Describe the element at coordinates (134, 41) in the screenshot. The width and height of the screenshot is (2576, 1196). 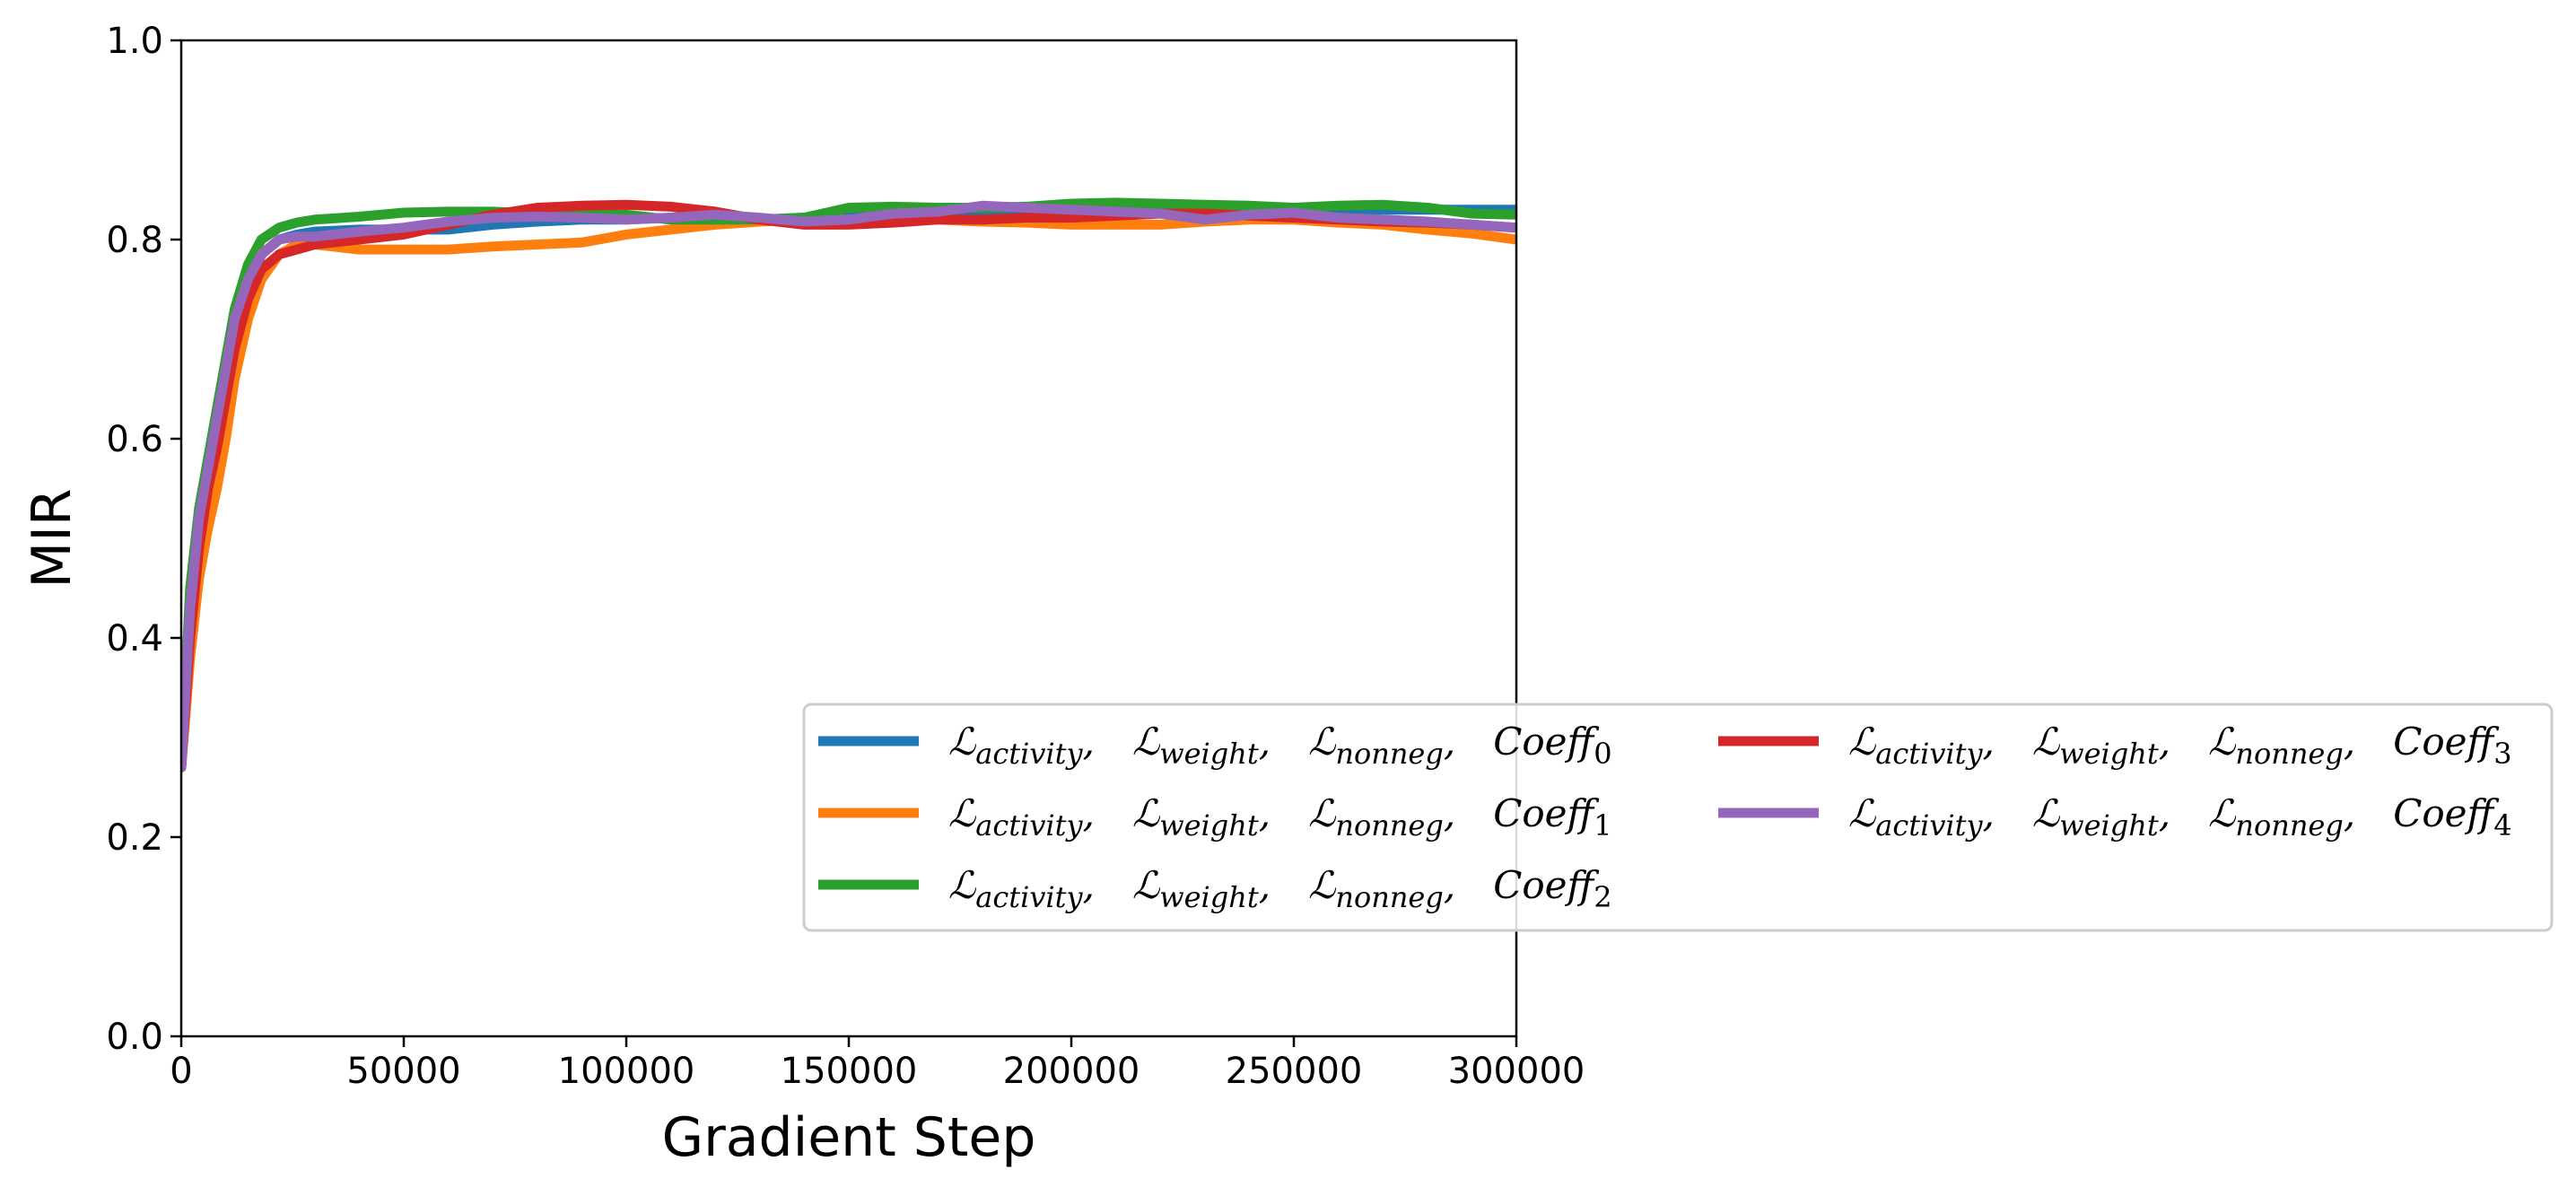
I see `y-tick-label: 1.0` at that location.